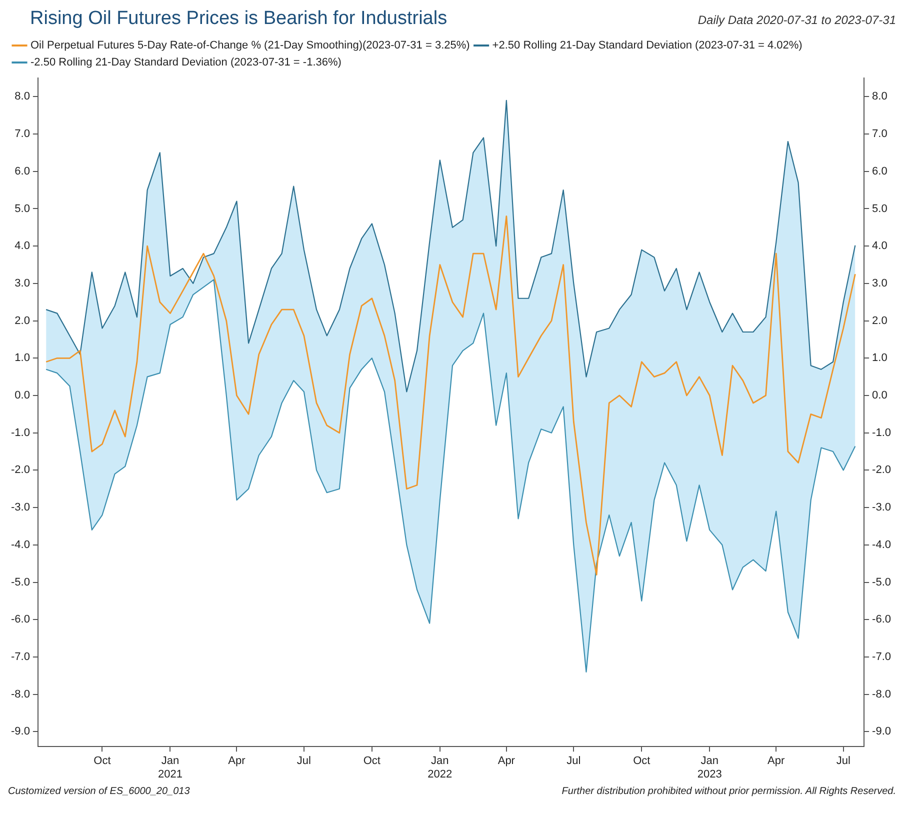 The width and height of the screenshot is (904, 829). What do you see at coordinates (20, 470) in the screenshot?
I see `y-tick-label: -2.0` at bounding box center [20, 470].